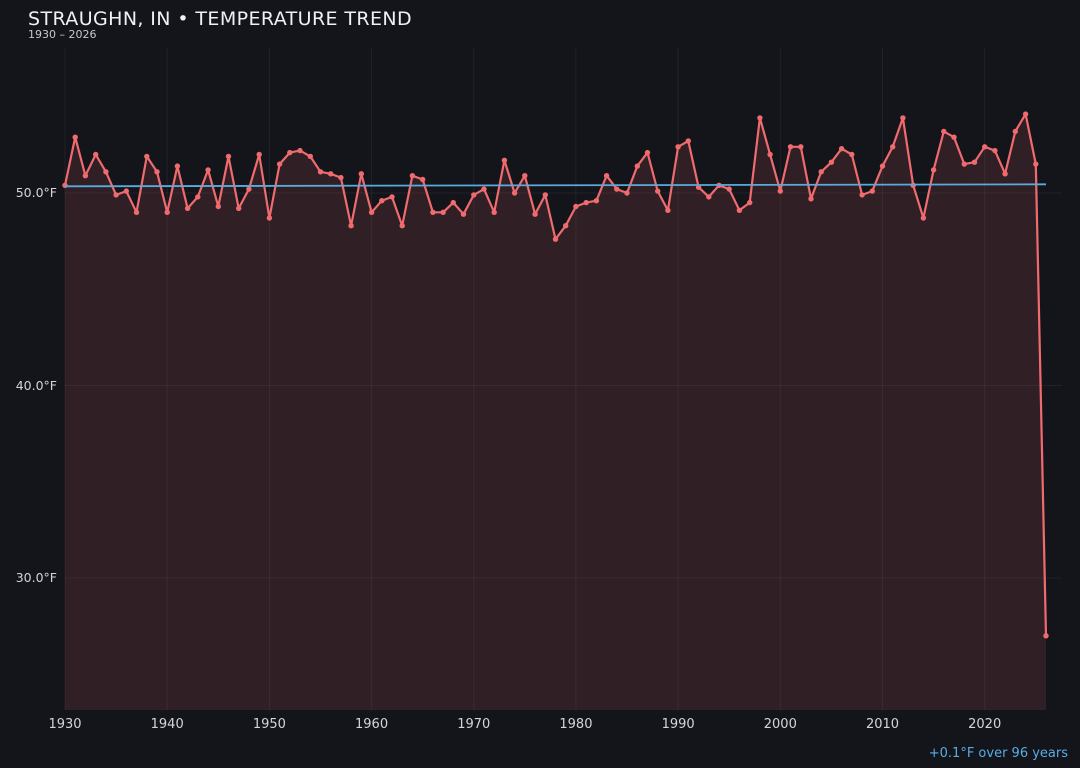 This screenshot has height=768, width=1080. What do you see at coordinates (62, 34) in the screenshot?
I see `page-subtitle: 1930 – 2026` at bounding box center [62, 34].